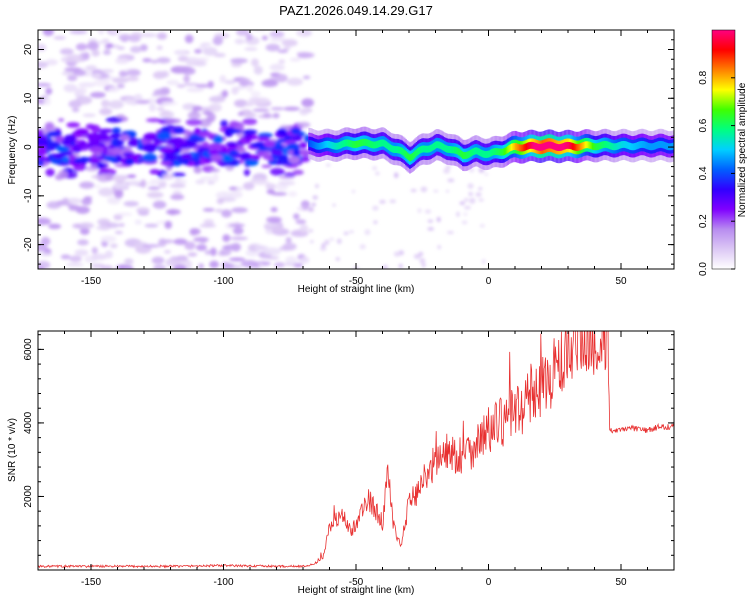 This screenshot has width=750, height=600. I want to click on x-tick-label: 50, so click(621, 582).